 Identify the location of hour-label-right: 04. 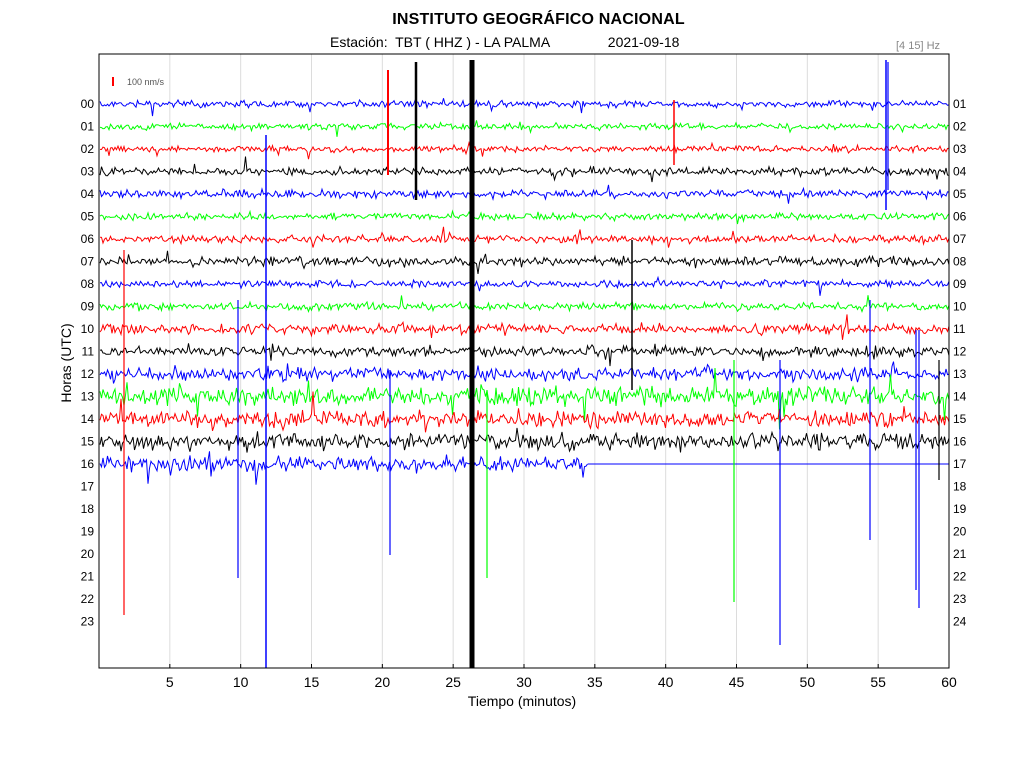
(960, 172).